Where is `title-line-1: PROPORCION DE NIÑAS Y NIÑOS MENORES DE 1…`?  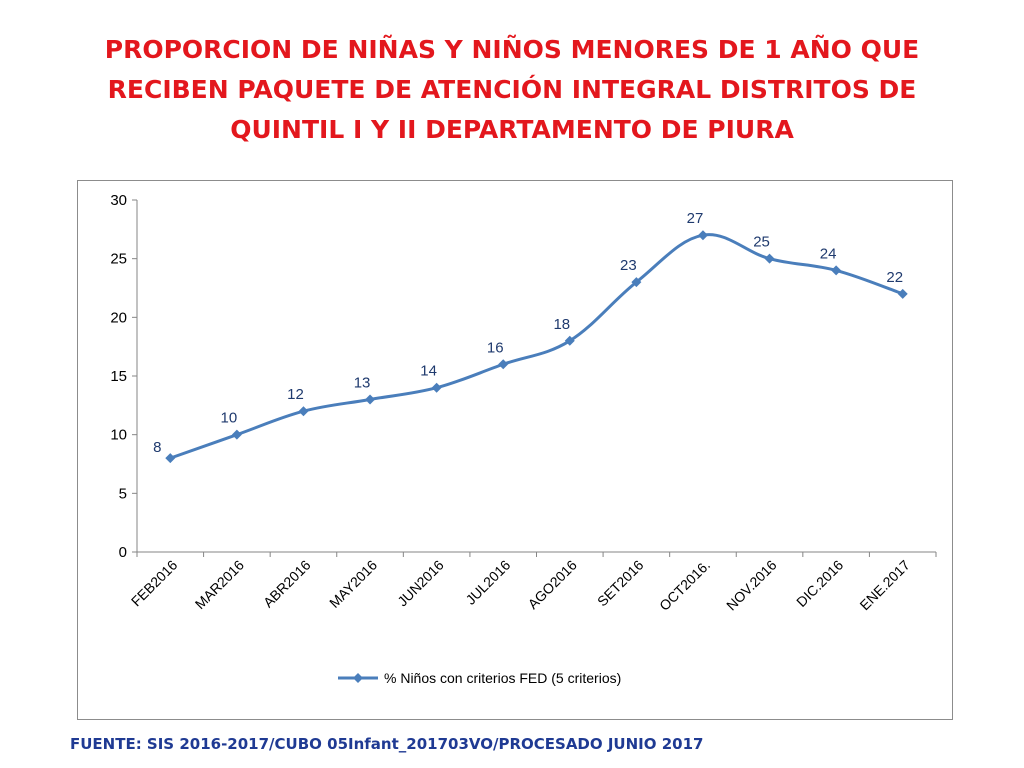
title-line-1: PROPORCION DE NIÑAS Y NIÑOS MENORES DE 1… is located at coordinates (512, 49).